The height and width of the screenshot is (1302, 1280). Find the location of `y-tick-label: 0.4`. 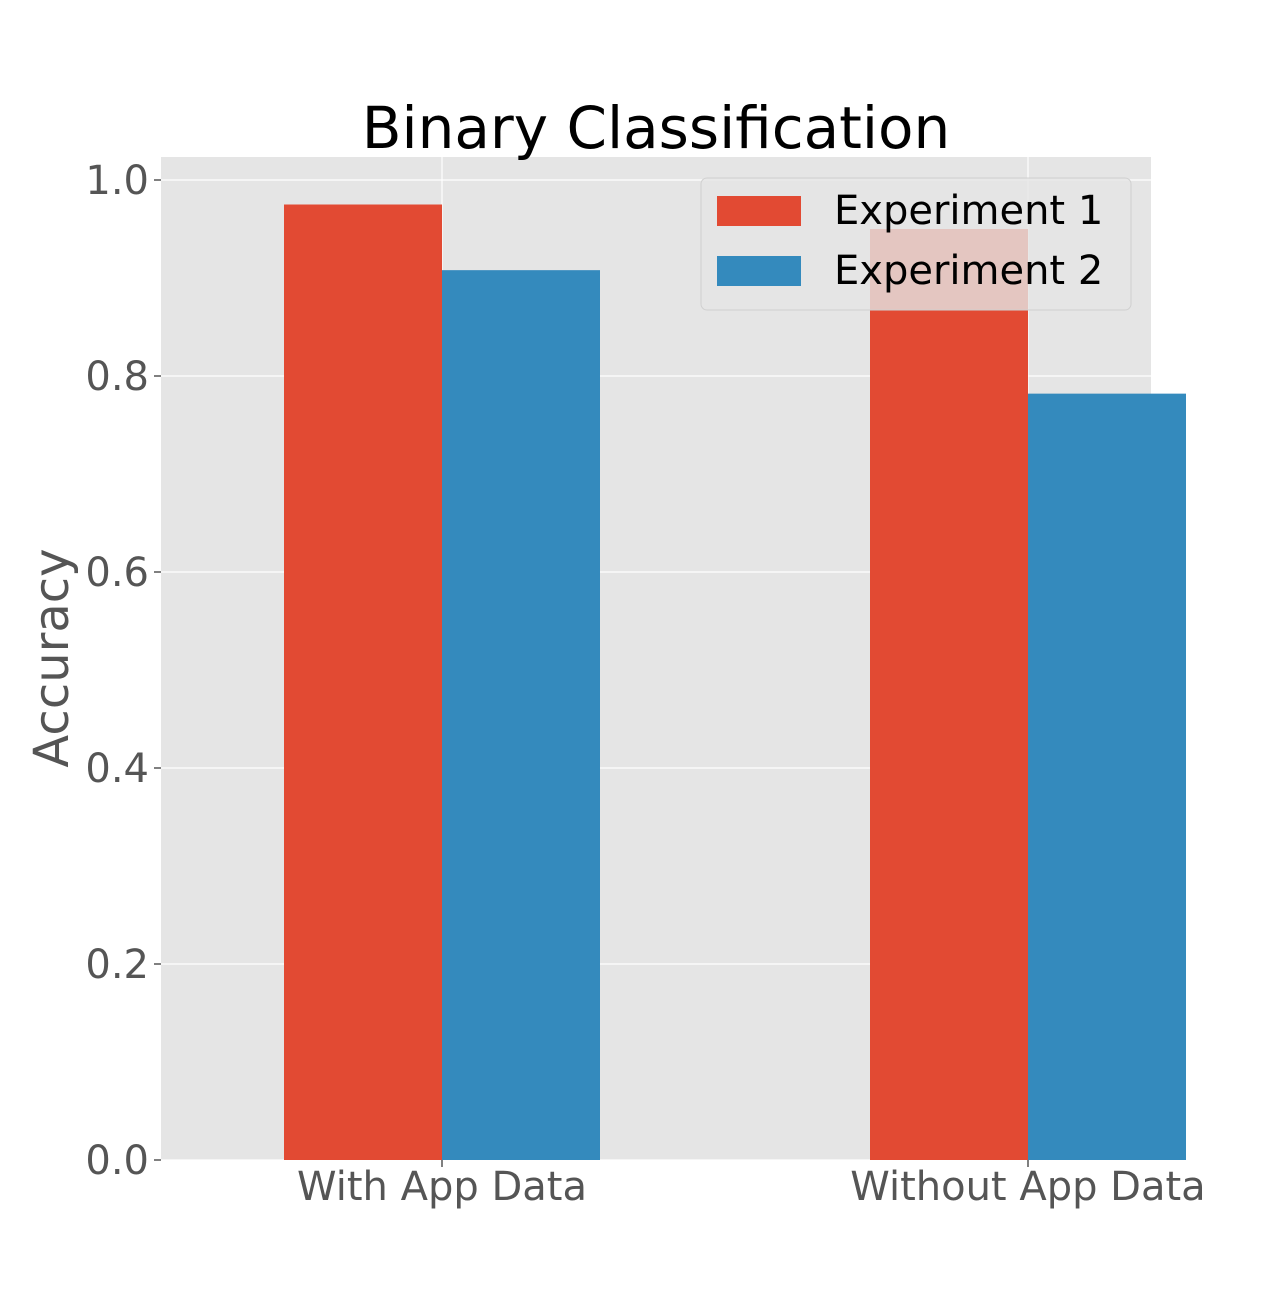

y-tick-label: 0.4 is located at coordinates (117, 769).